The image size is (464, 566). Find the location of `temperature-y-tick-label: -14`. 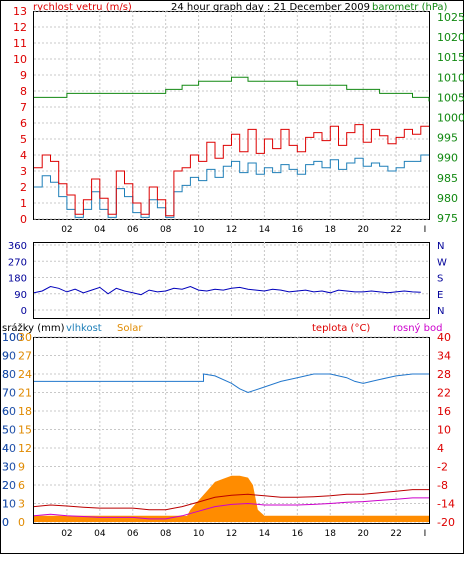

temperature-y-tick-label: -14 is located at coordinates (446, 504).